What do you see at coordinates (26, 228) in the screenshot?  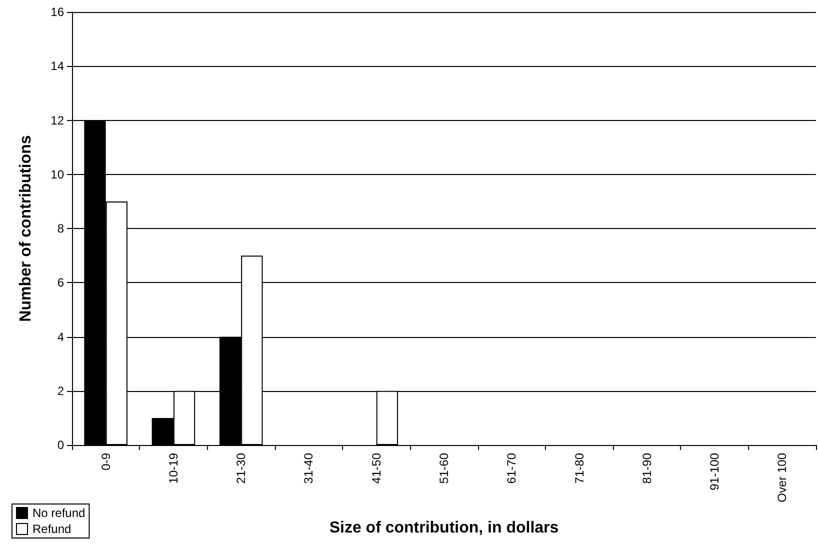 I see `y-axis-title: Number of contributions` at bounding box center [26, 228].